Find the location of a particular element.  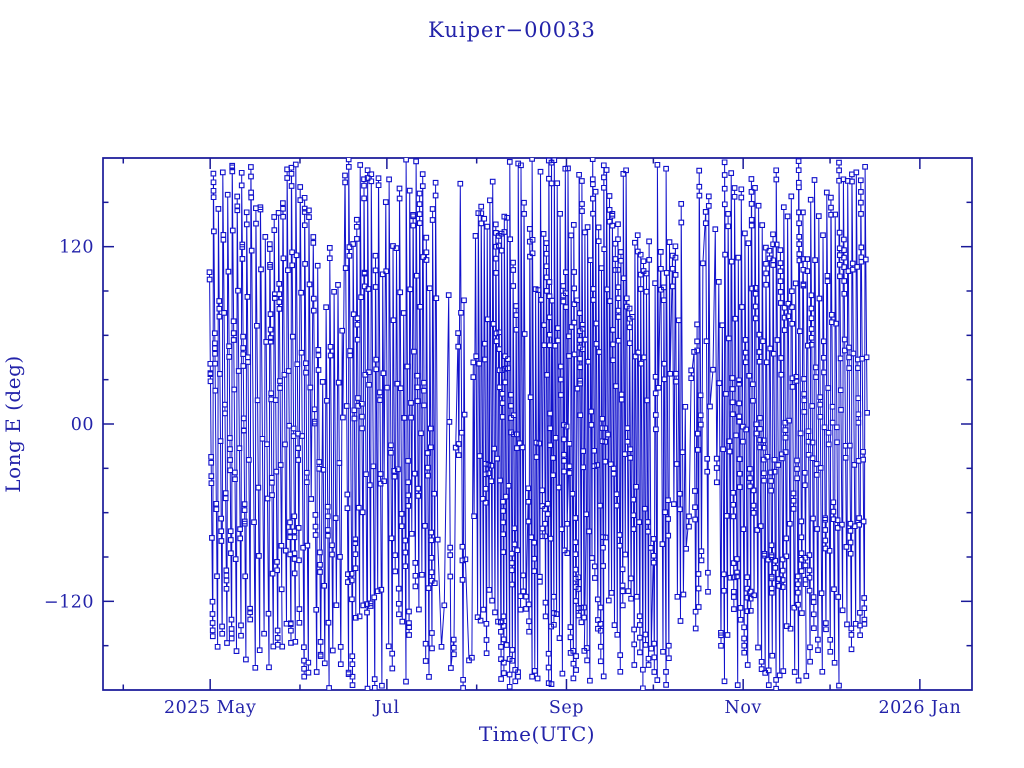

x-tick-label: Sep is located at coordinates (566, 708).